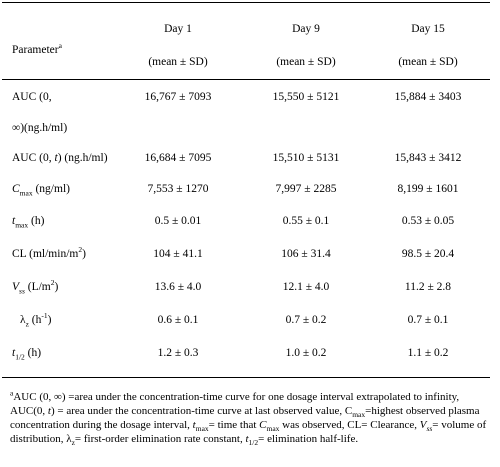 This screenshot has width=500, height=467. Describe the element at coordinates (178, 320) in the screenshot. I see `table-cell: 0.6 ± 0.1` at that location.